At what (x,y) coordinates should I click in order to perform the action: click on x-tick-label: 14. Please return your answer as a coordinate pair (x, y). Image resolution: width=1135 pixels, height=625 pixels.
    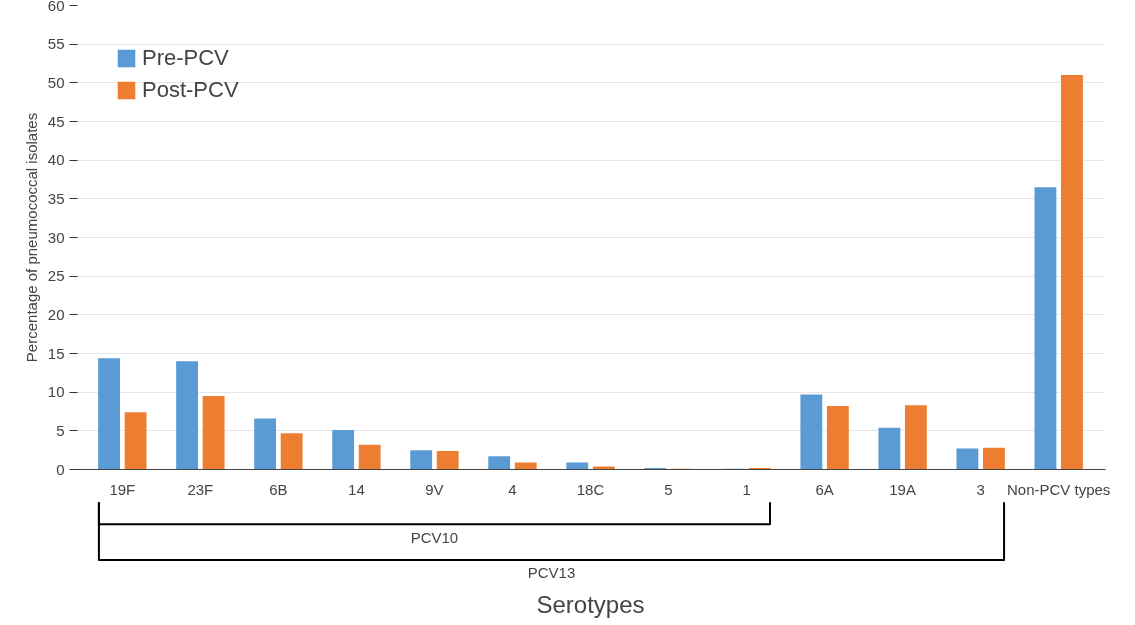
    Looking at the image, I should click on (356, 489).